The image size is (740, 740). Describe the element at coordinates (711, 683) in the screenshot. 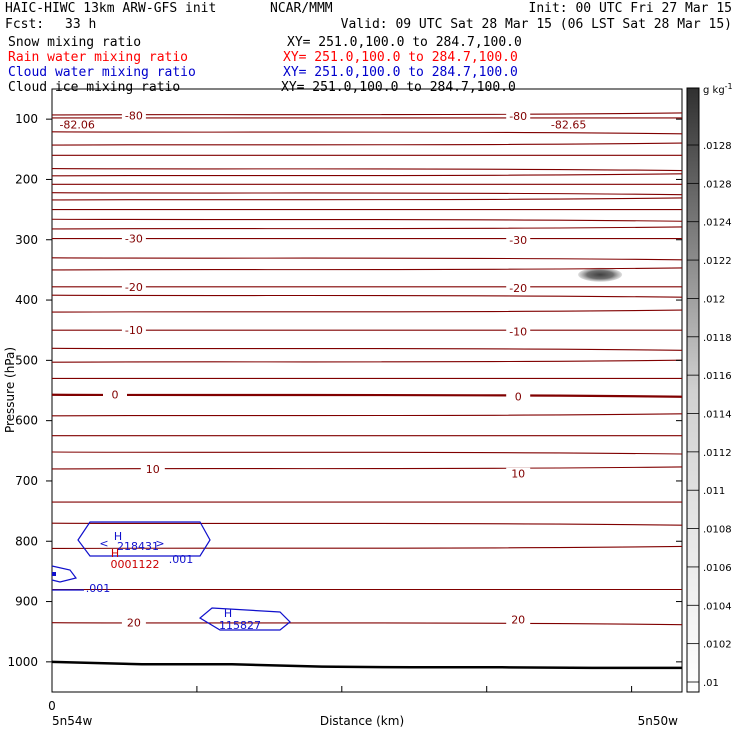

I see `colorbar-tick-label: .01` at that location.